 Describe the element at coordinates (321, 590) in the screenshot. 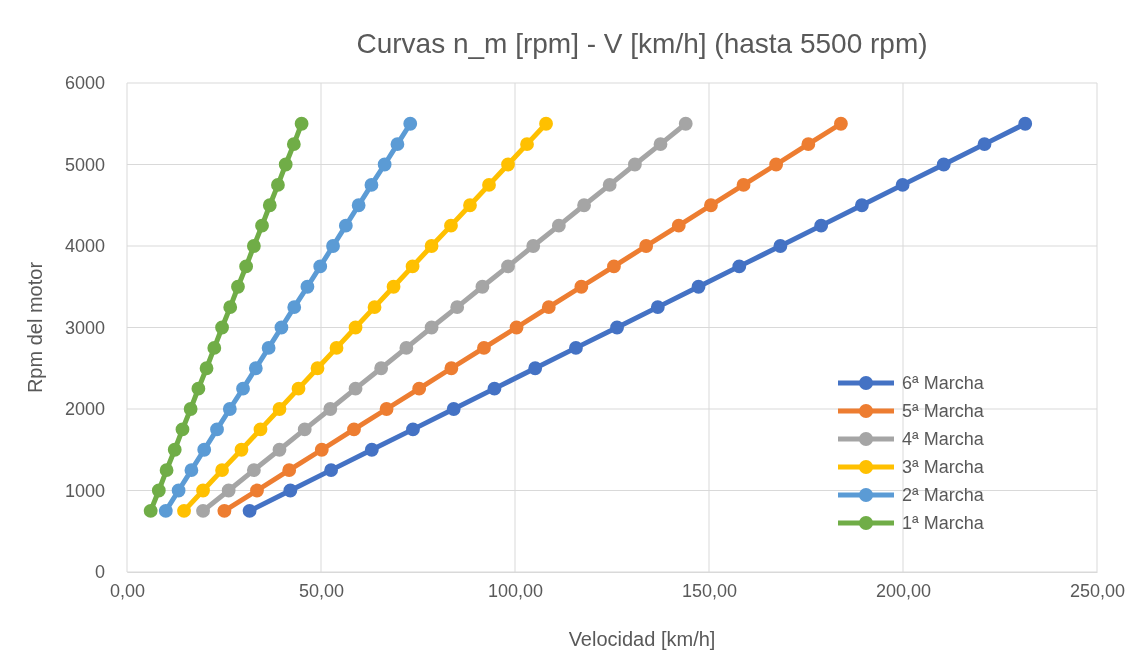

I see `x-tick-label: 50,00` at that location.